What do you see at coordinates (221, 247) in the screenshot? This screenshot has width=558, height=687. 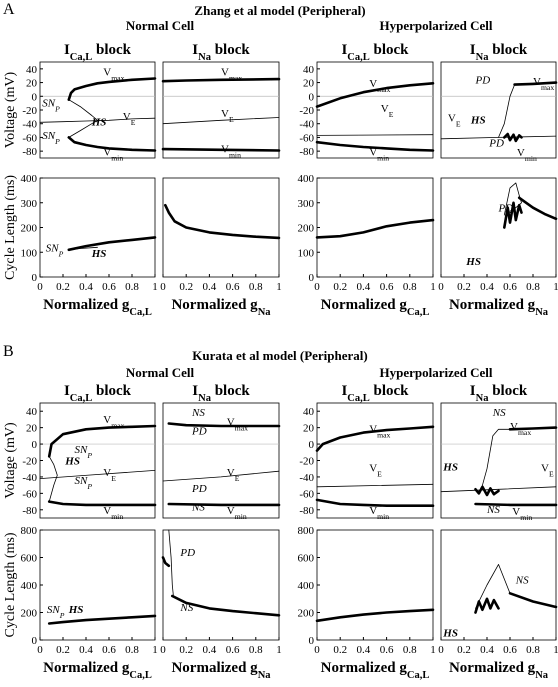 I see `panel: 0 0.2 0.4 0.6 0.8 1 Normalized gNa` at bounding box center [221, 247].